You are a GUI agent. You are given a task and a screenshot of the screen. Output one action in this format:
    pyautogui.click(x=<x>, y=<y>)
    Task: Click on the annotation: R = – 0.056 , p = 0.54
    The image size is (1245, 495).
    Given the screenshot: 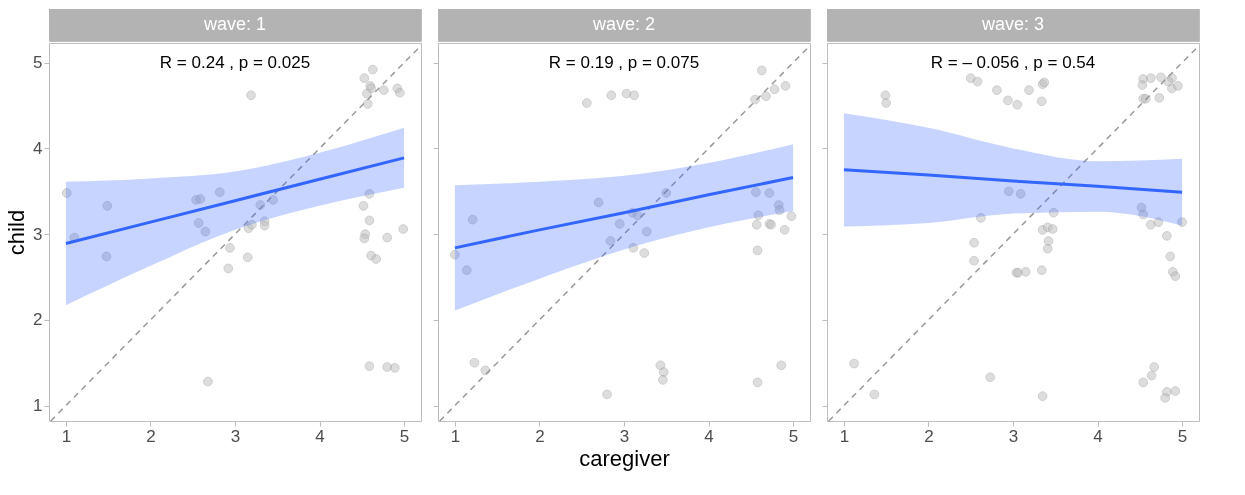 What is the action you would take?
    pyautogui.click(x=1013, y=62)
    